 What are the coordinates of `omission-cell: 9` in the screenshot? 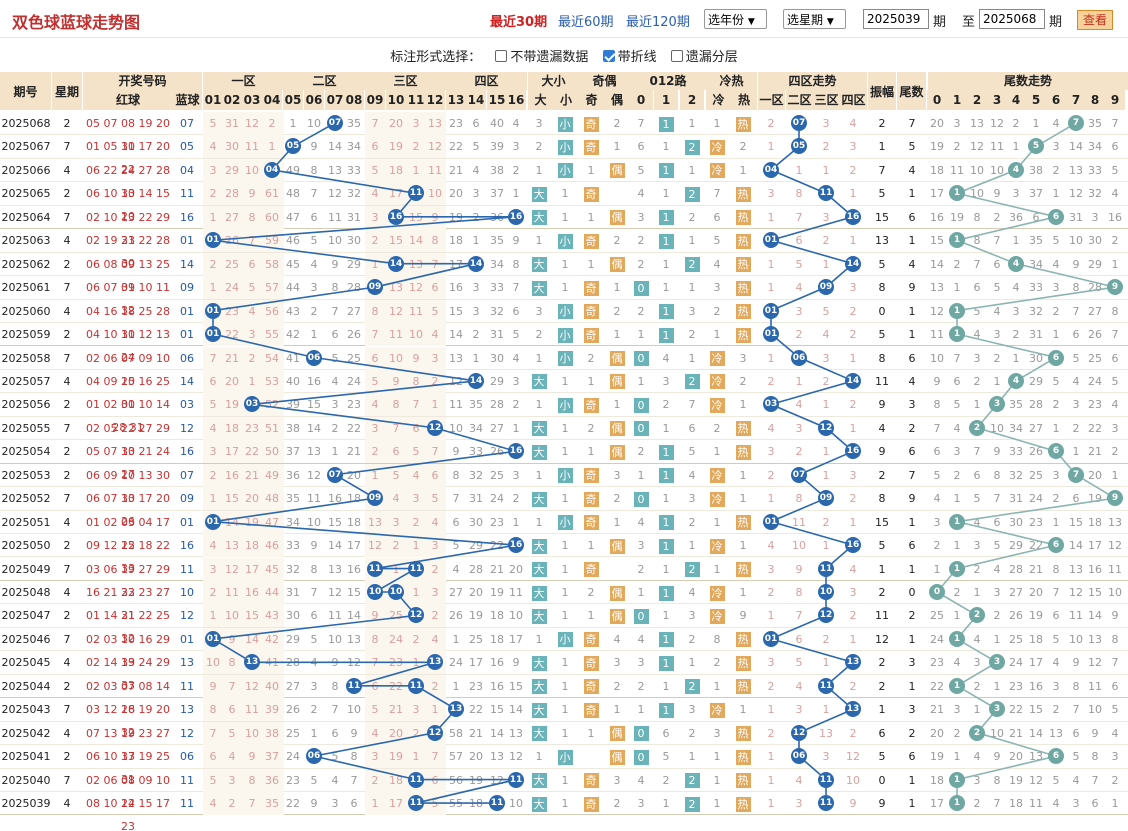 It's located at (435, 217).